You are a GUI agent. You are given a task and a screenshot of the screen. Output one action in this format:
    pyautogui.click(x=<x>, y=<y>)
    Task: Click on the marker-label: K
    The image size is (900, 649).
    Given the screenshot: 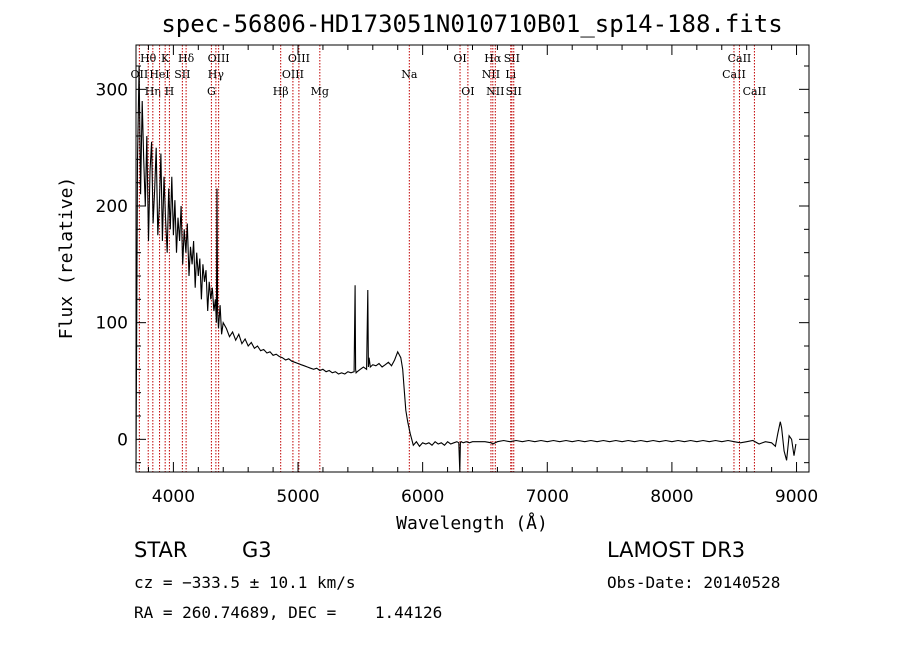 What is the action you would take?
    pyautogui.click(x=165, y=58)
    